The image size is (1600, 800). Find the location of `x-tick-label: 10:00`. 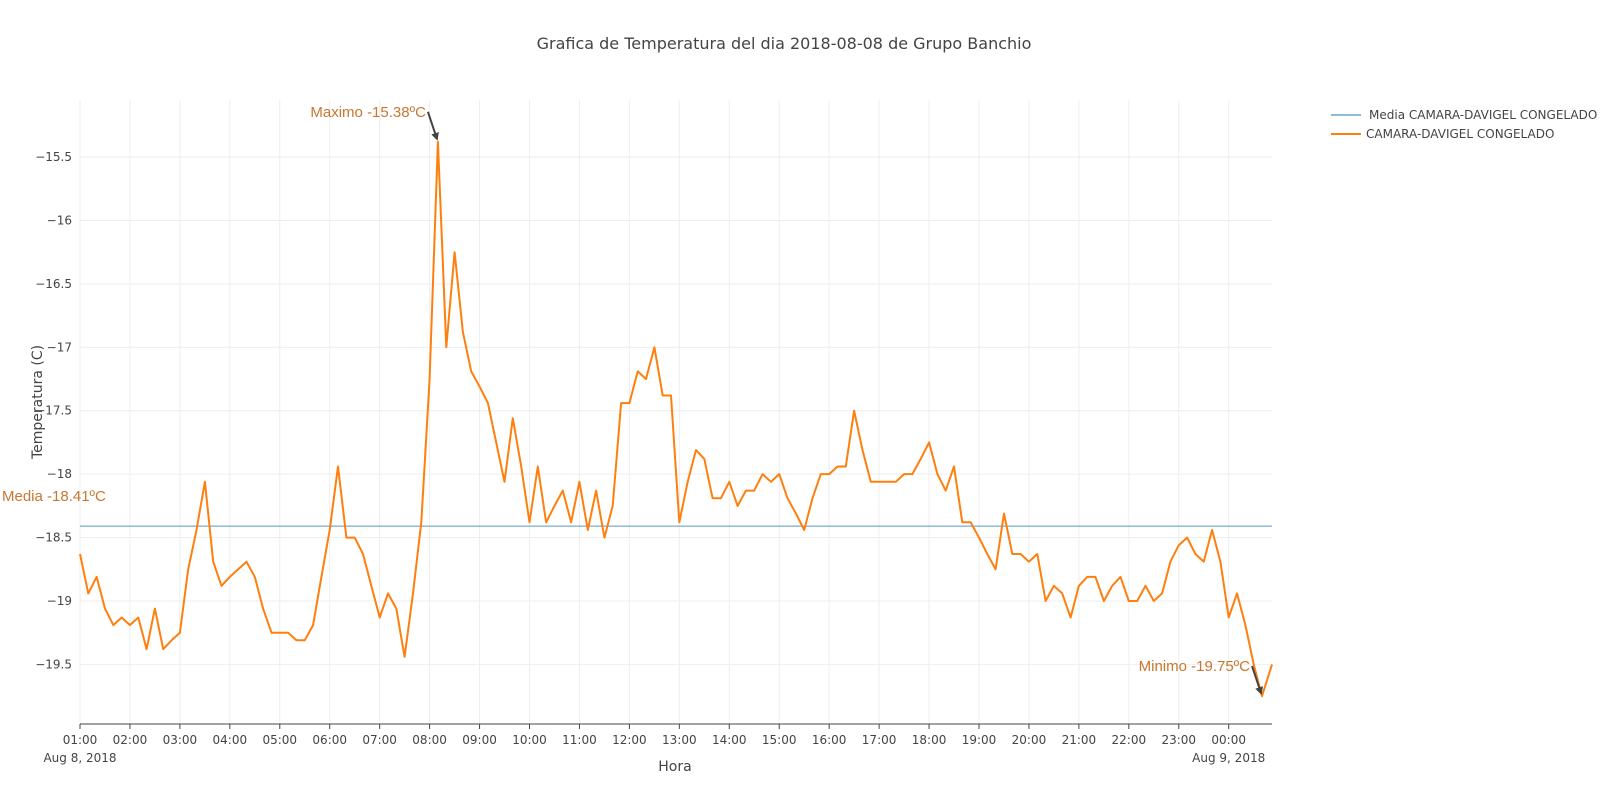

x-tick-label: 10:00 is located at coordinates (529, 740).